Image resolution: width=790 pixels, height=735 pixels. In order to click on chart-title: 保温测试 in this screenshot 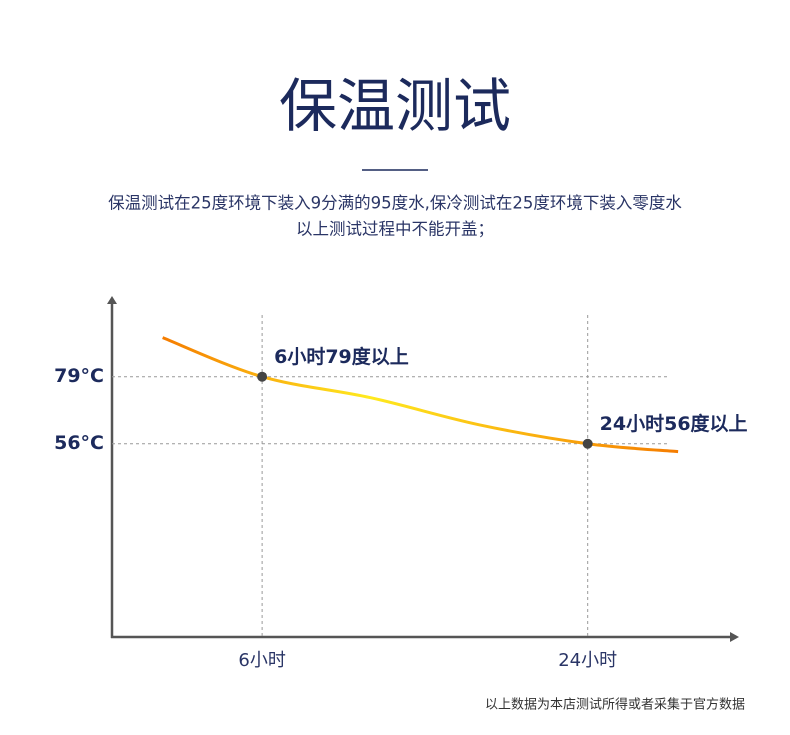, I will do `click(395, 106)`.